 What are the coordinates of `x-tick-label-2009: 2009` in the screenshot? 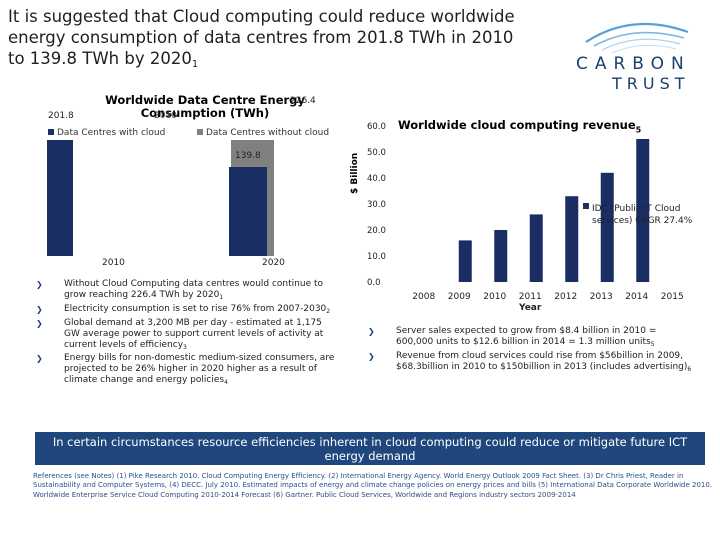 It's located at (459, 297).